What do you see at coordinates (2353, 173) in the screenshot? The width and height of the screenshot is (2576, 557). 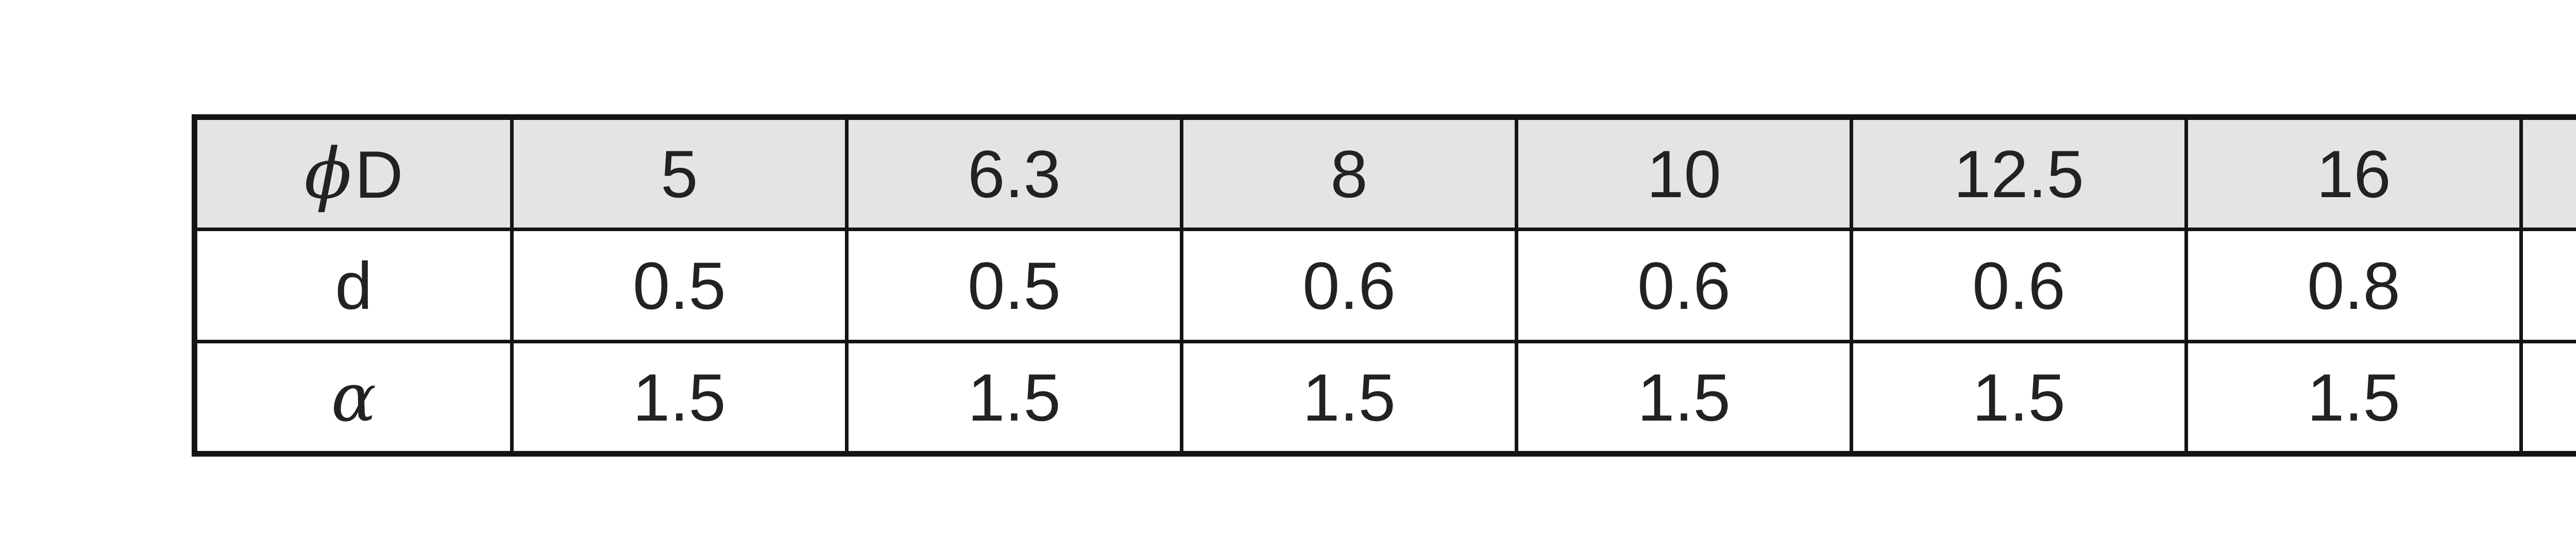 I see `header-cell: 16` at bounding box center [2353, 173].